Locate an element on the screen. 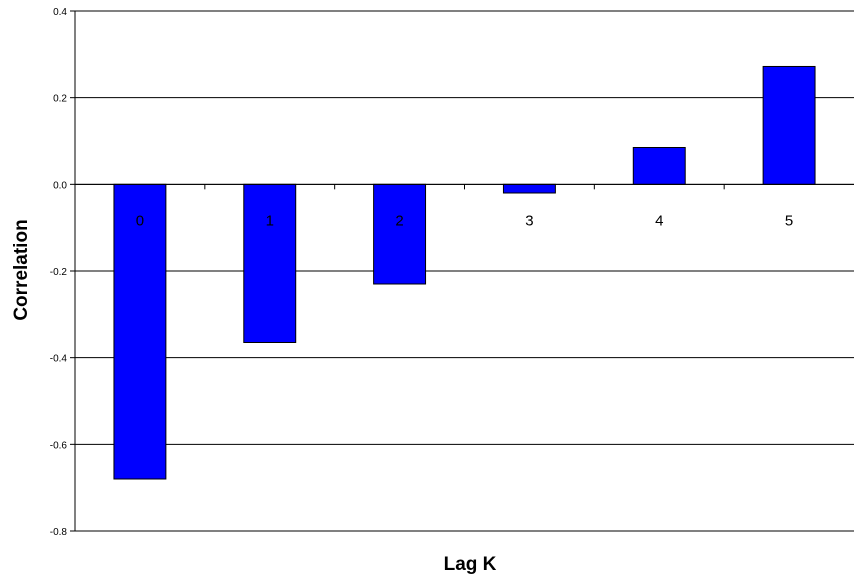 The height and width of the screenshot is (580, 854). y-tick-label: -0.2 is located at coordinates (59, 272).